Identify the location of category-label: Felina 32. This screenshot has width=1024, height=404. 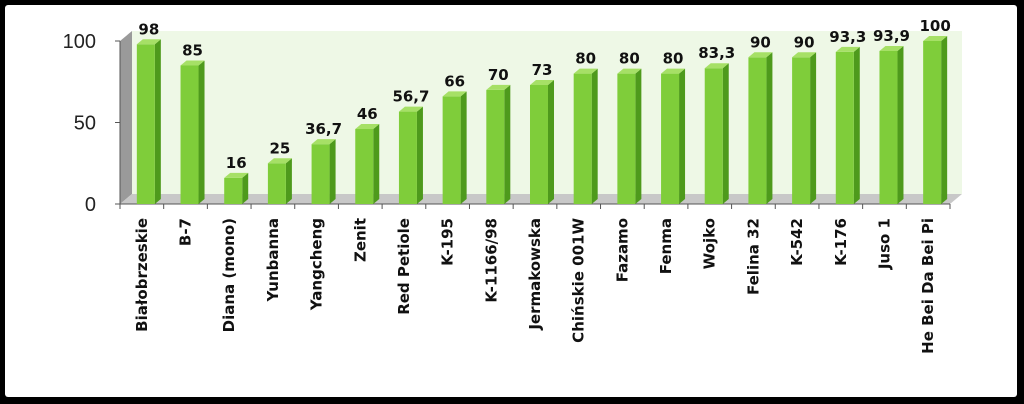
(753, 256).